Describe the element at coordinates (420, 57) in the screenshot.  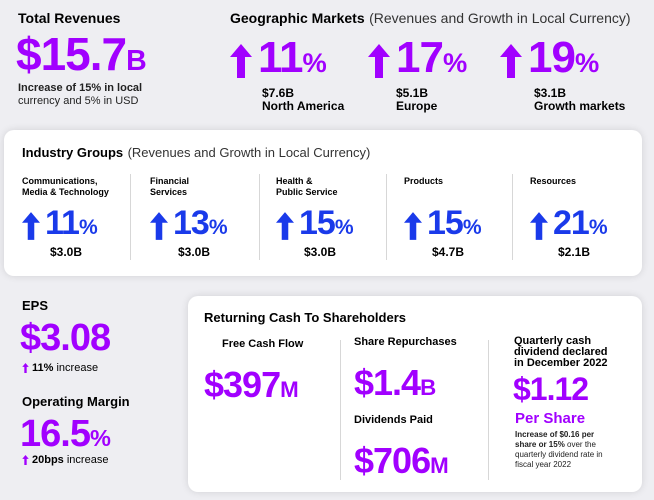
I see `geo-growth-value: 17` at that location.